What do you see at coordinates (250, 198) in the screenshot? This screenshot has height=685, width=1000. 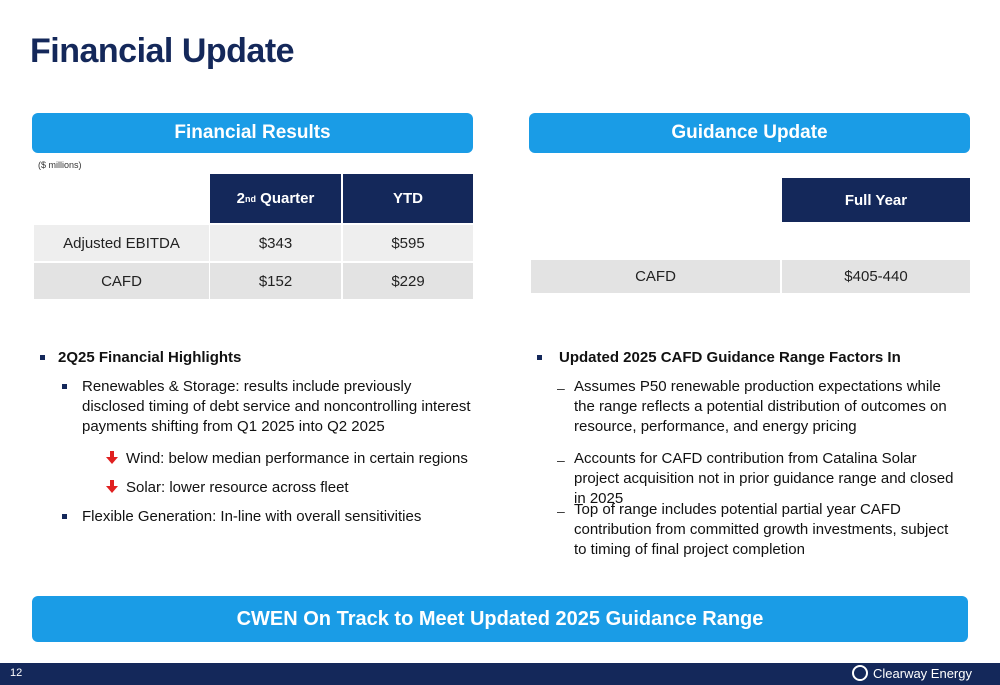 I see `quarter-suffix: nd` at bounding box center [250, 198].